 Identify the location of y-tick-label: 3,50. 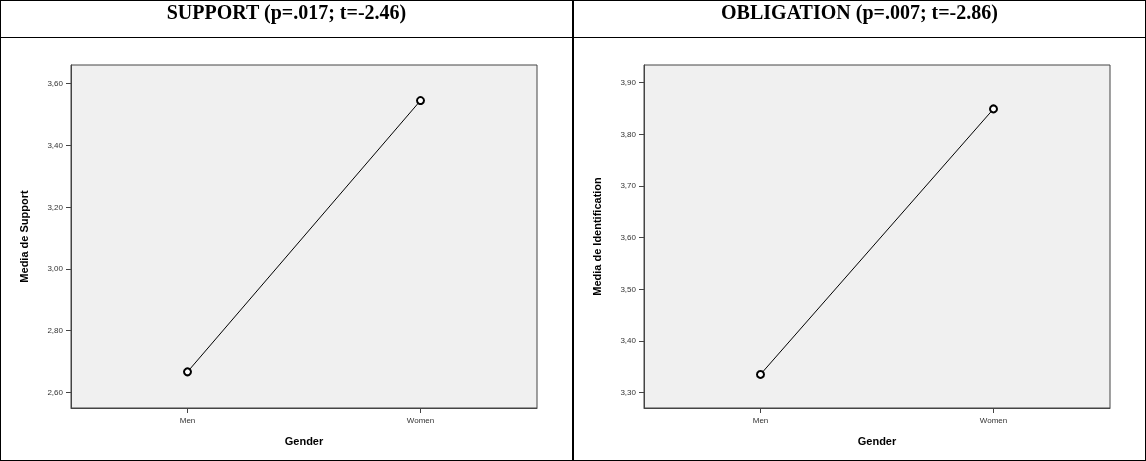
(628, 289).